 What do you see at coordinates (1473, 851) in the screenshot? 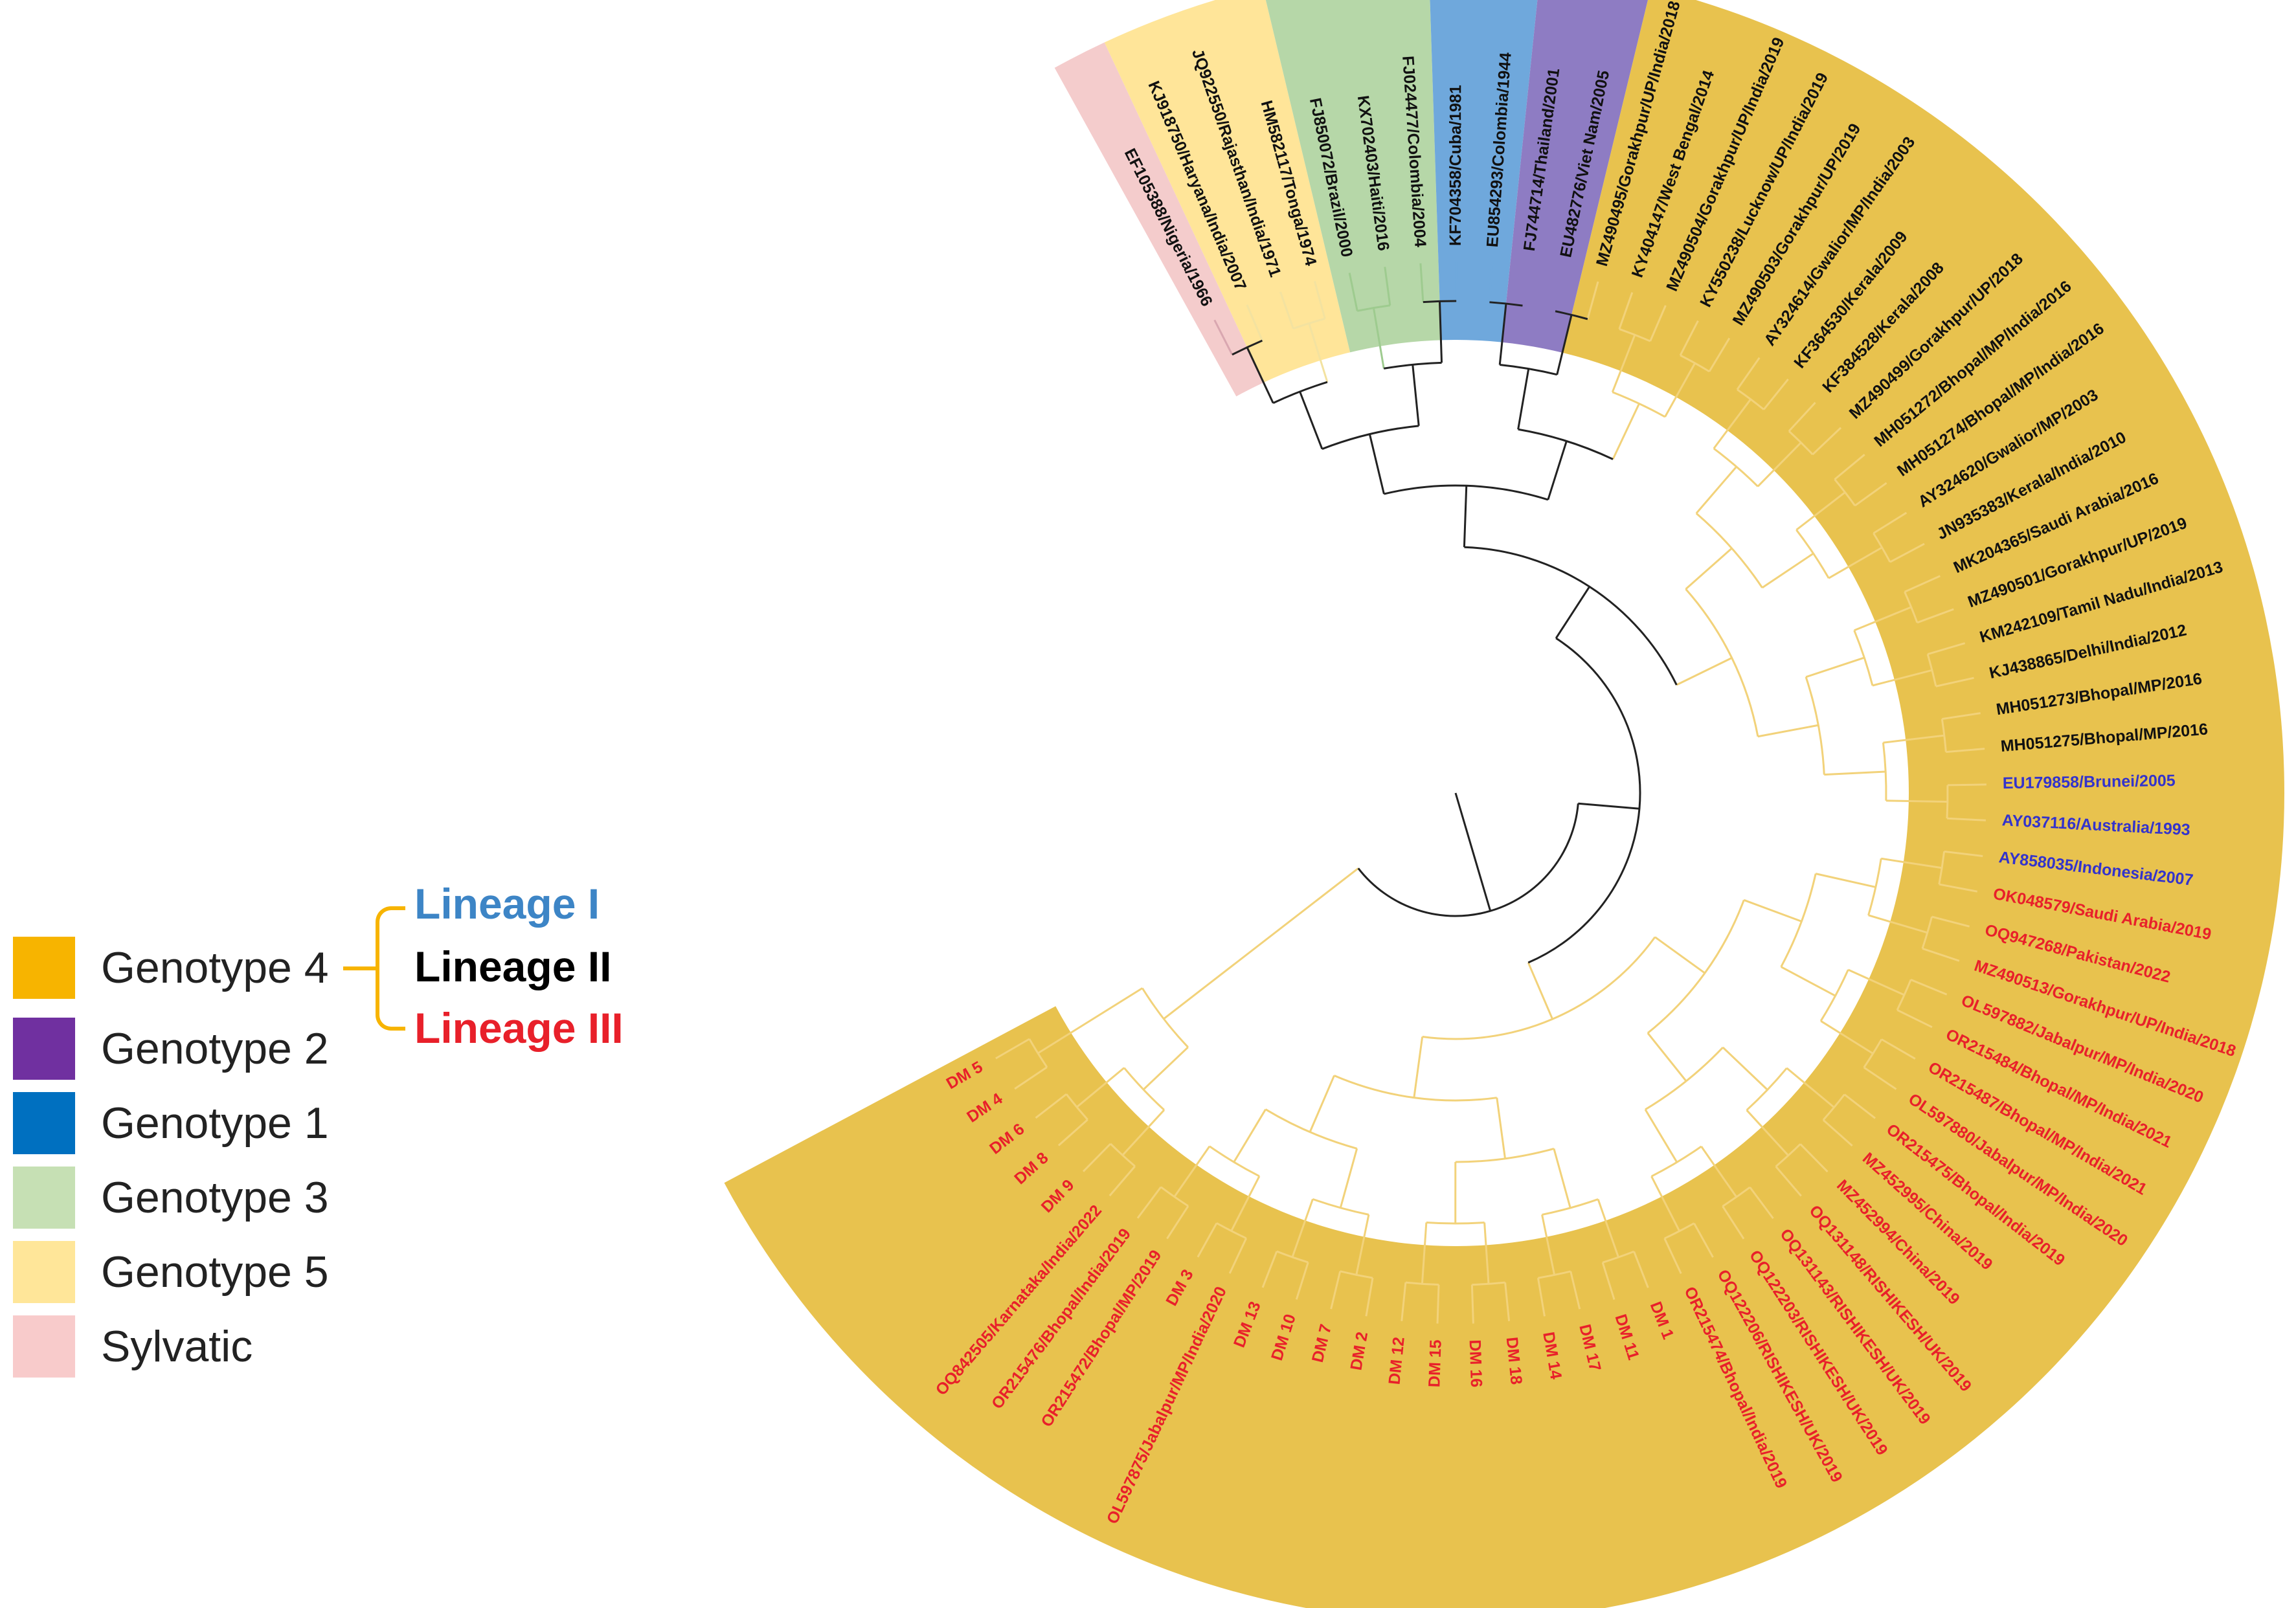
I see `tree-root-branch` at bounding box center [1473, 851].